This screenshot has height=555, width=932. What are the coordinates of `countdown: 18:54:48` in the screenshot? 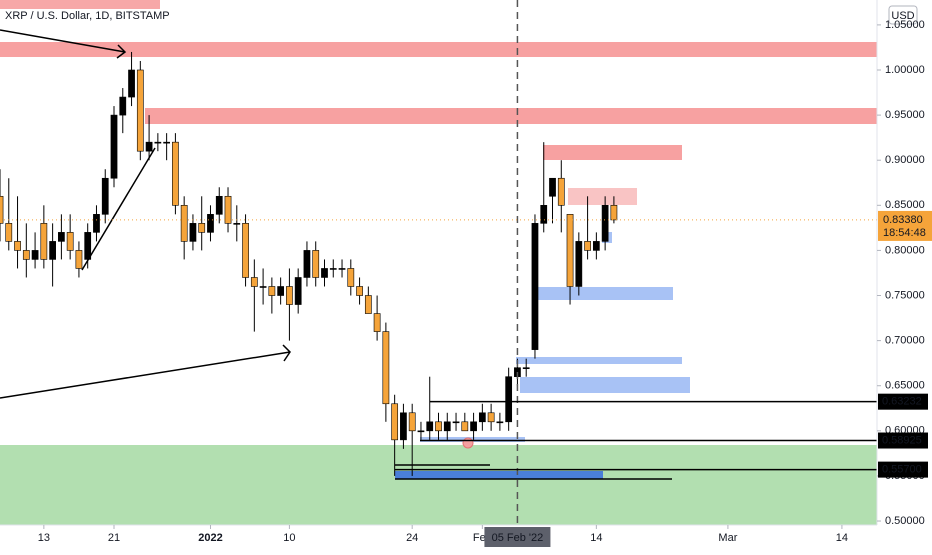 It's located at (904, 233).